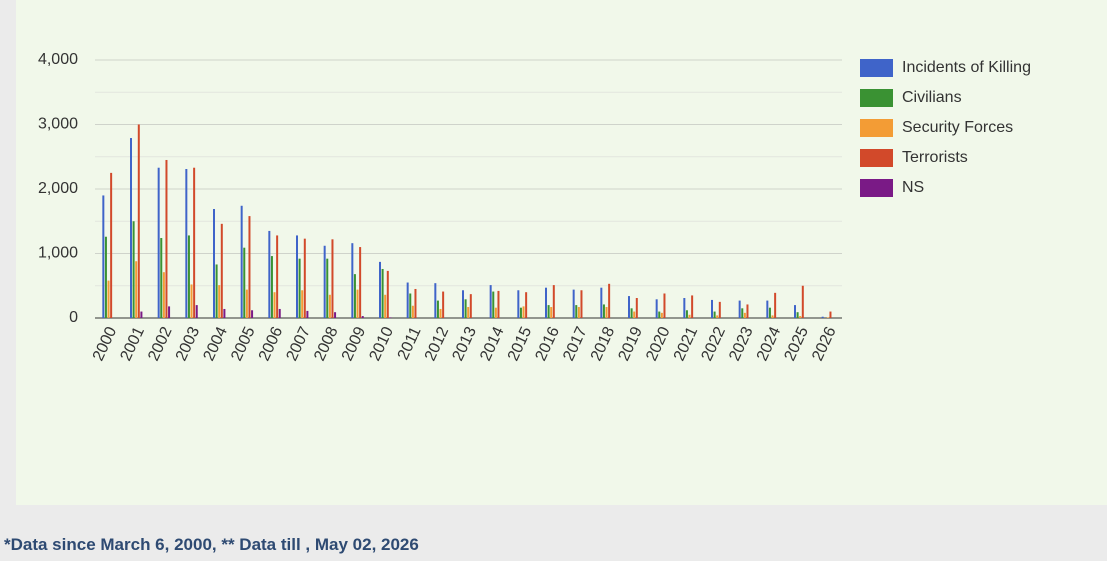  What do you see at coordinates (73, 317) in the screenshot?
I see `y-tick-label: 0` at bounding box center [73, 317].